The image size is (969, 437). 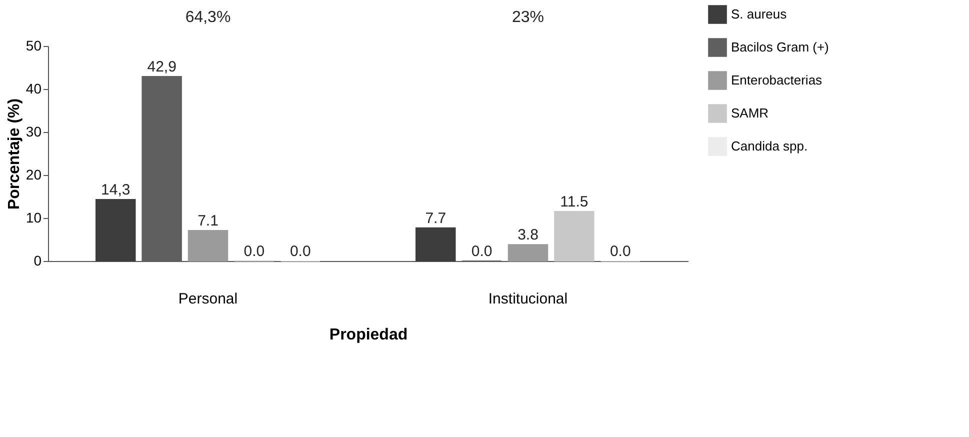 What do you see at coordinates (780, 47) in the screenshot?
I see `legend-label: Bacilos Gram (+)` at bounding box center [780, 47].